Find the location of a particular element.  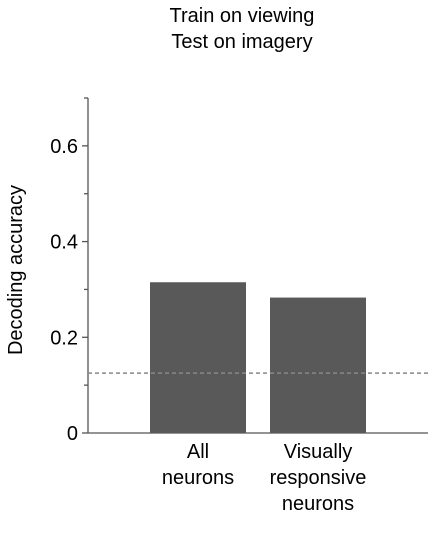

y-tick-label: 0.4 is located at coordinates (64, 243).